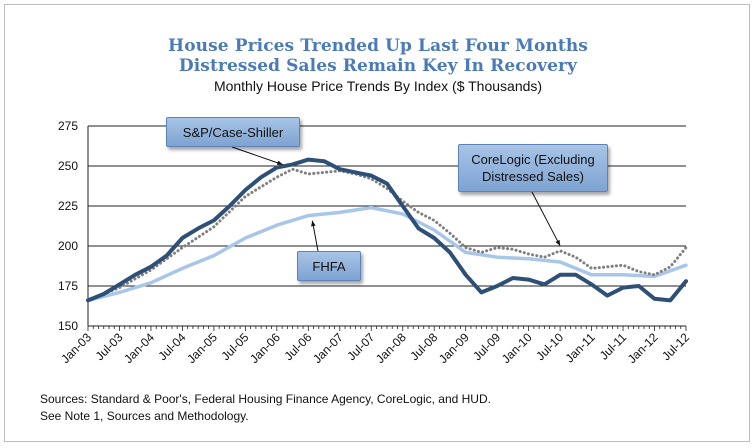 This screenshot has width=756, height=448. Describe the element at coordinates (328, 348) in the screenshot. I see `x-tick-Jan-07: Jan-07` at that location.